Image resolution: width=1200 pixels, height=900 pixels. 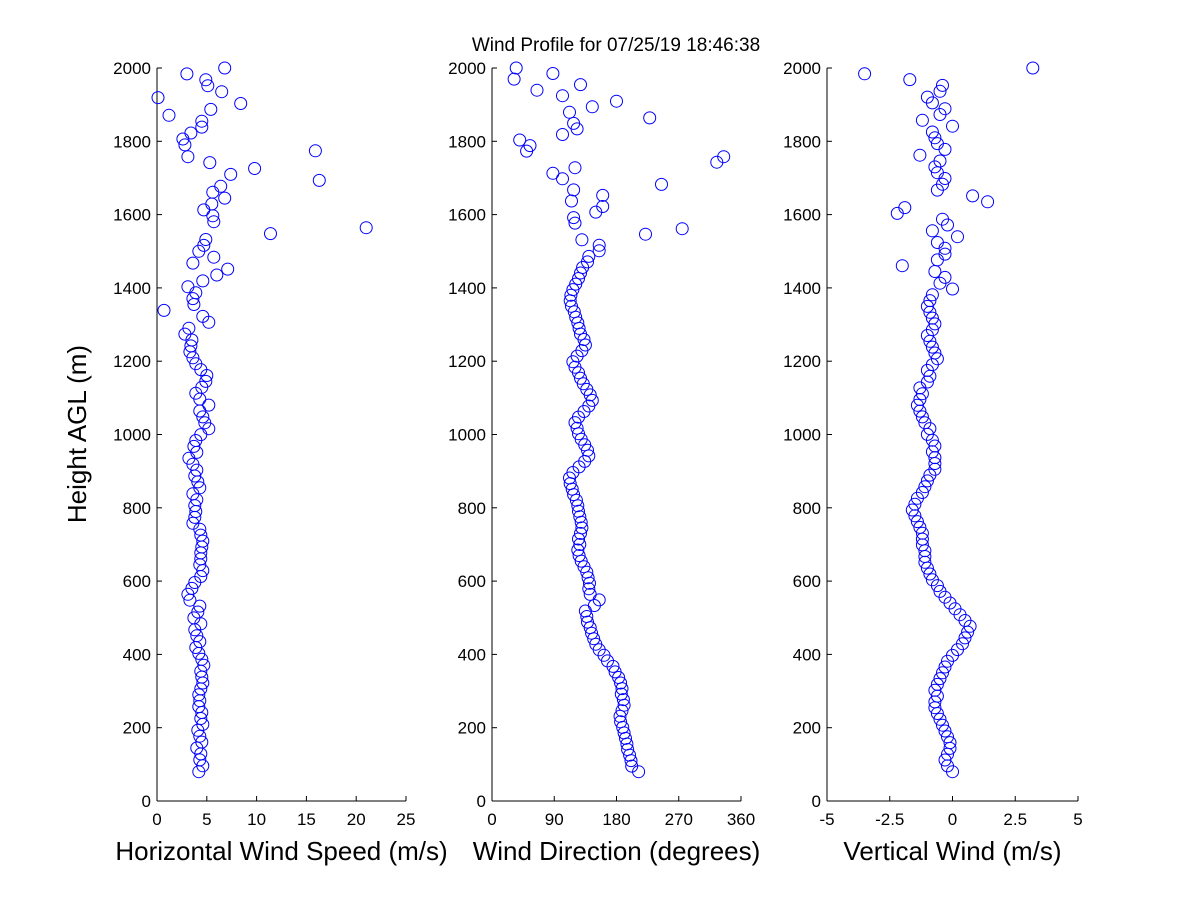 I want to click on x-axis-label: Wind Direction (degrees), so click(x=617, y=851).